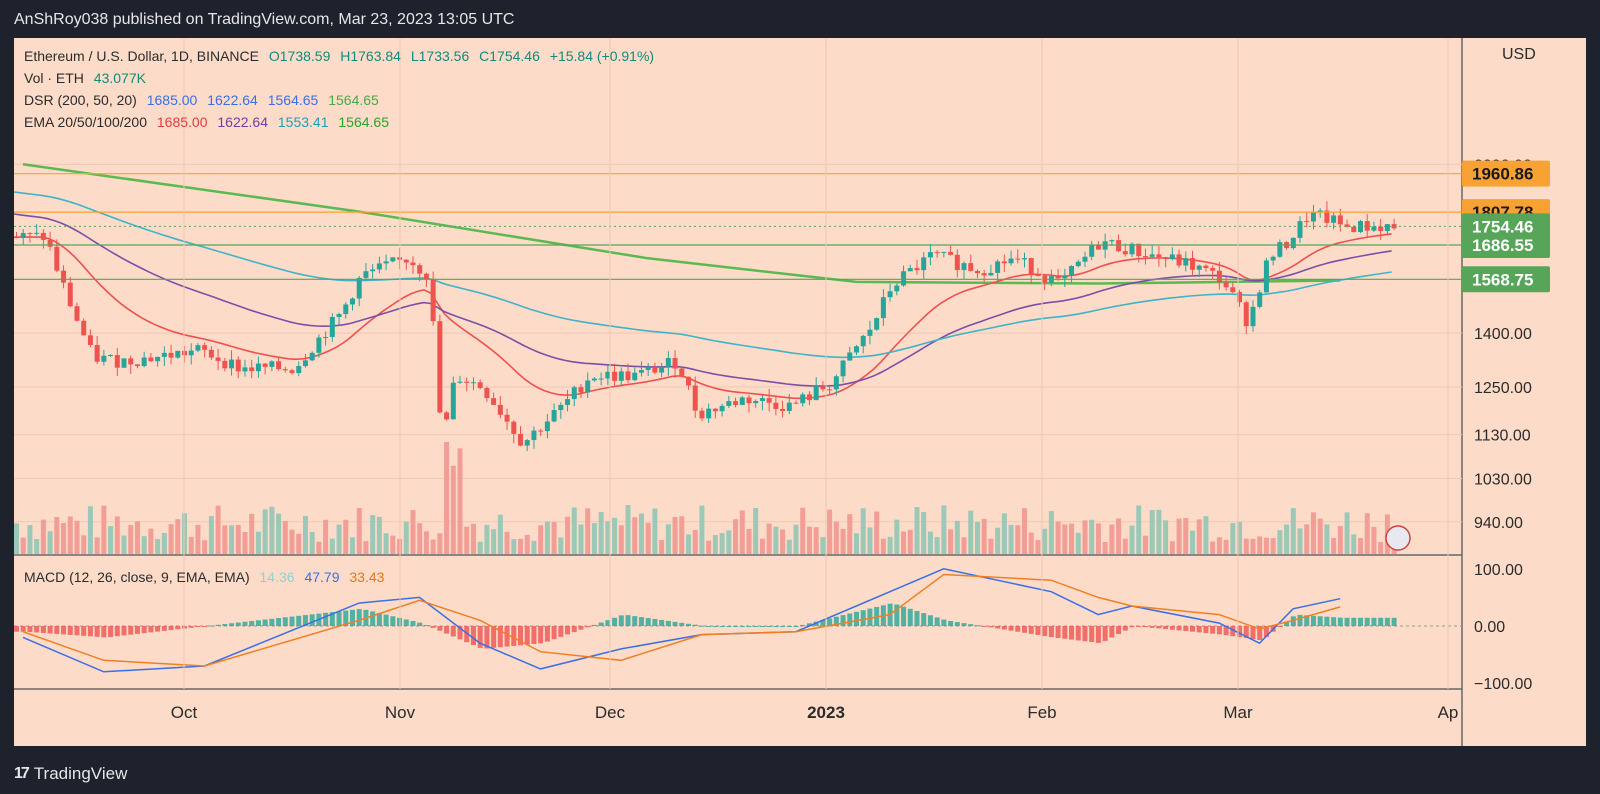  I want to click on time-tick-label: Nov, so click(400, 712).